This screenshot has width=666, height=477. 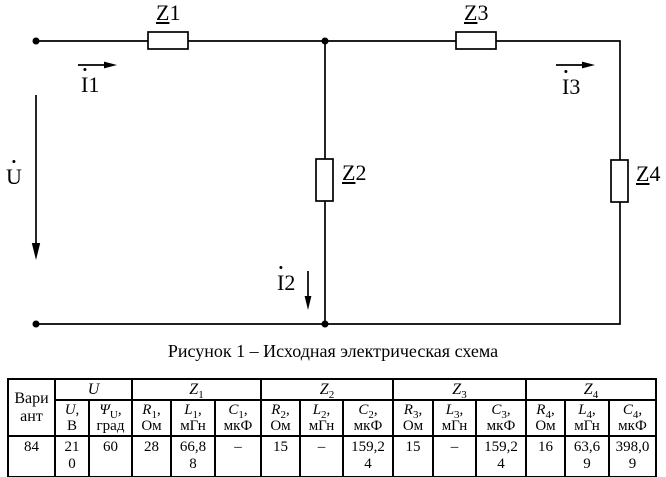 What do you see at coordinates (368, 456) in the screenshot?
I see `cell-C2: 159,24` at bounding box center [368, 456].